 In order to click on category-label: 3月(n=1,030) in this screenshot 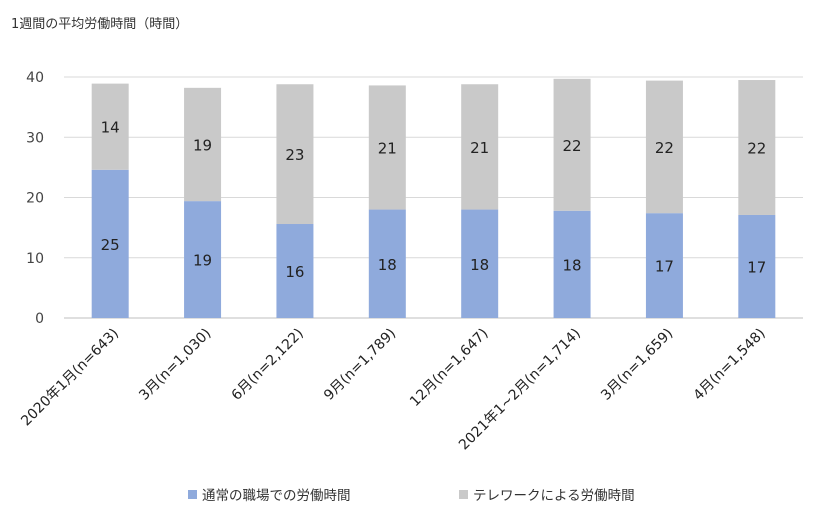, I will do `click(175, 365)`.